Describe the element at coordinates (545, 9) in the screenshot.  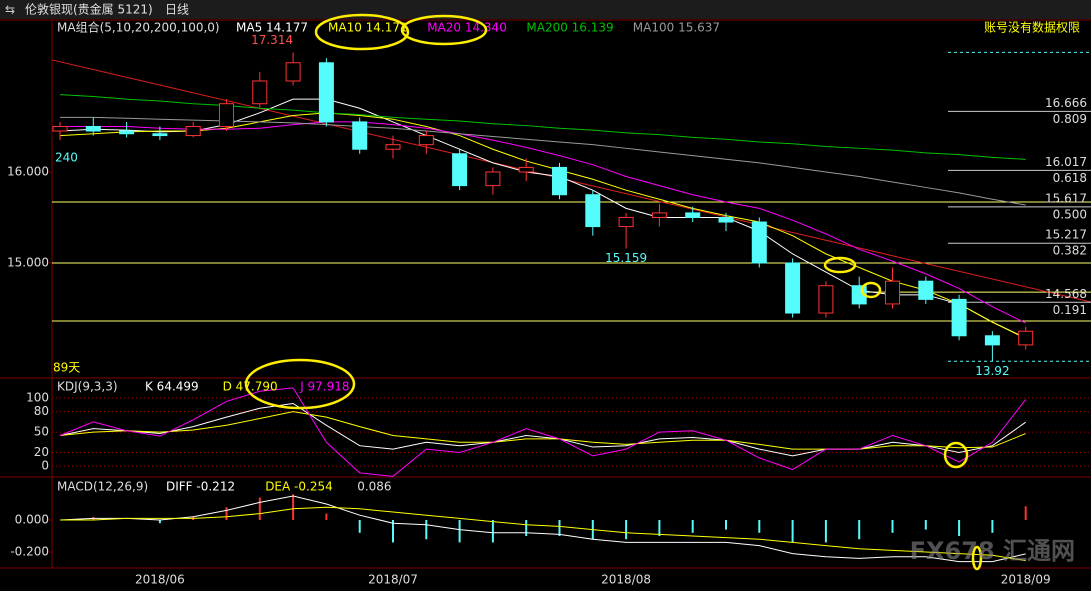
I see `toolbar` at that location.